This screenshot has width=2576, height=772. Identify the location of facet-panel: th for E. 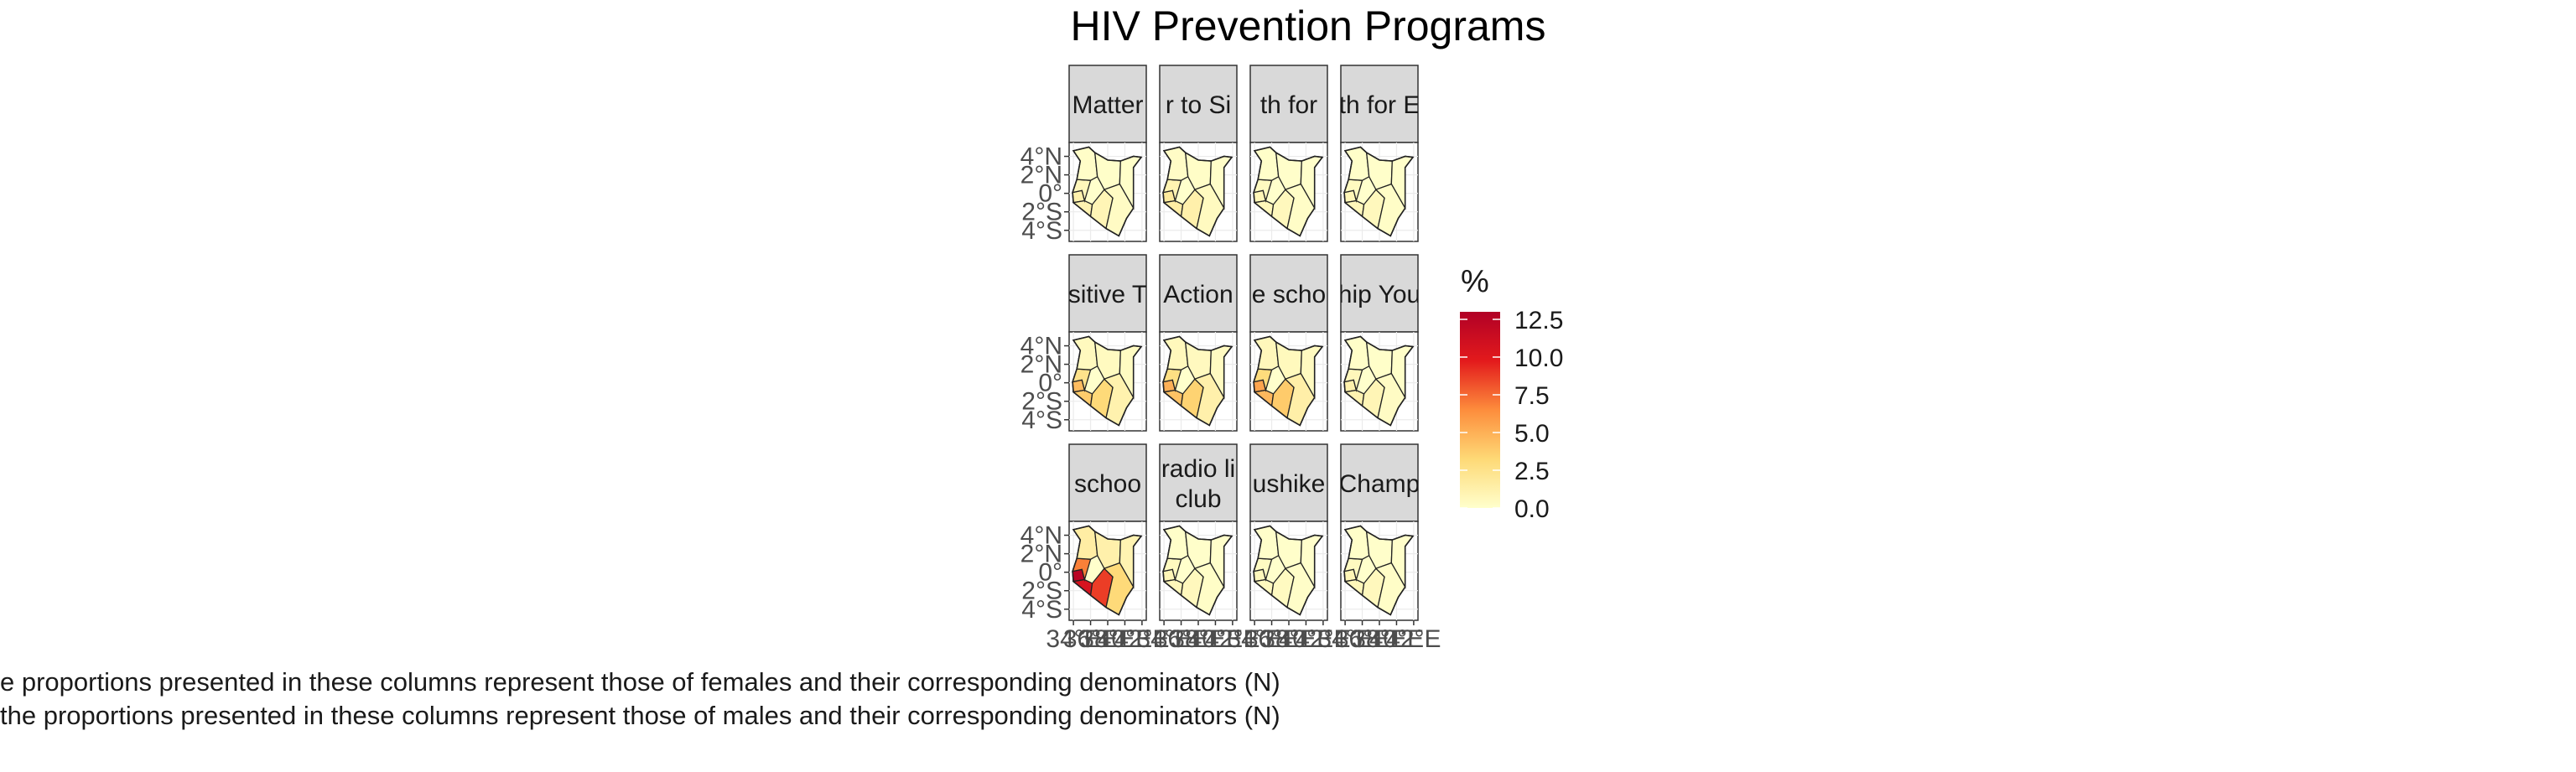
(1379, 153).